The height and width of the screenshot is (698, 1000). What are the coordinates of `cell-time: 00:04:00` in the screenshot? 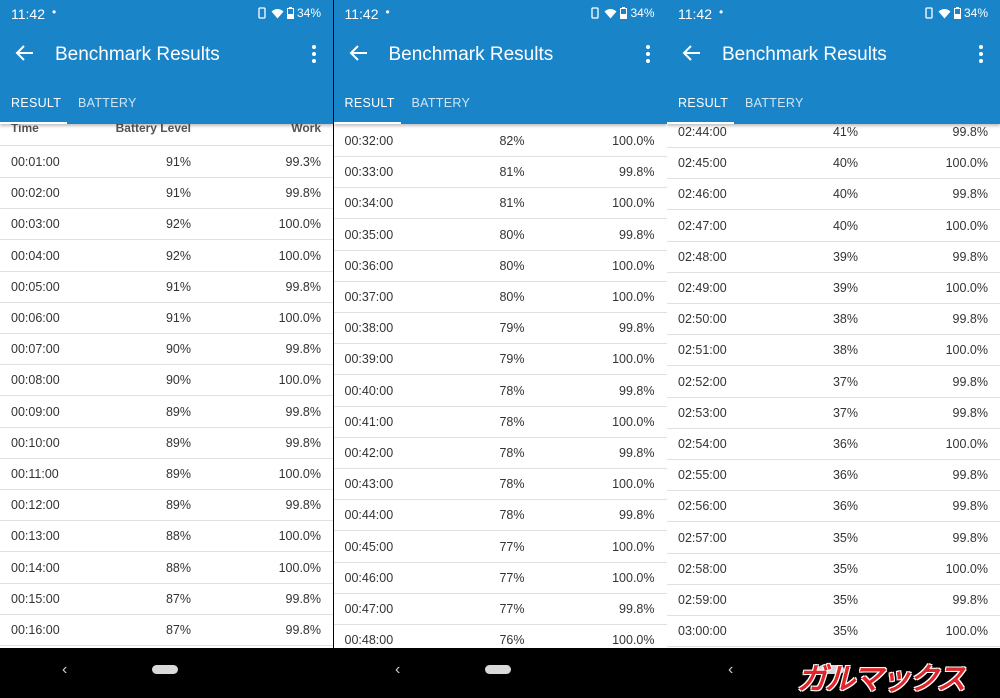 It's located at (35, 255).